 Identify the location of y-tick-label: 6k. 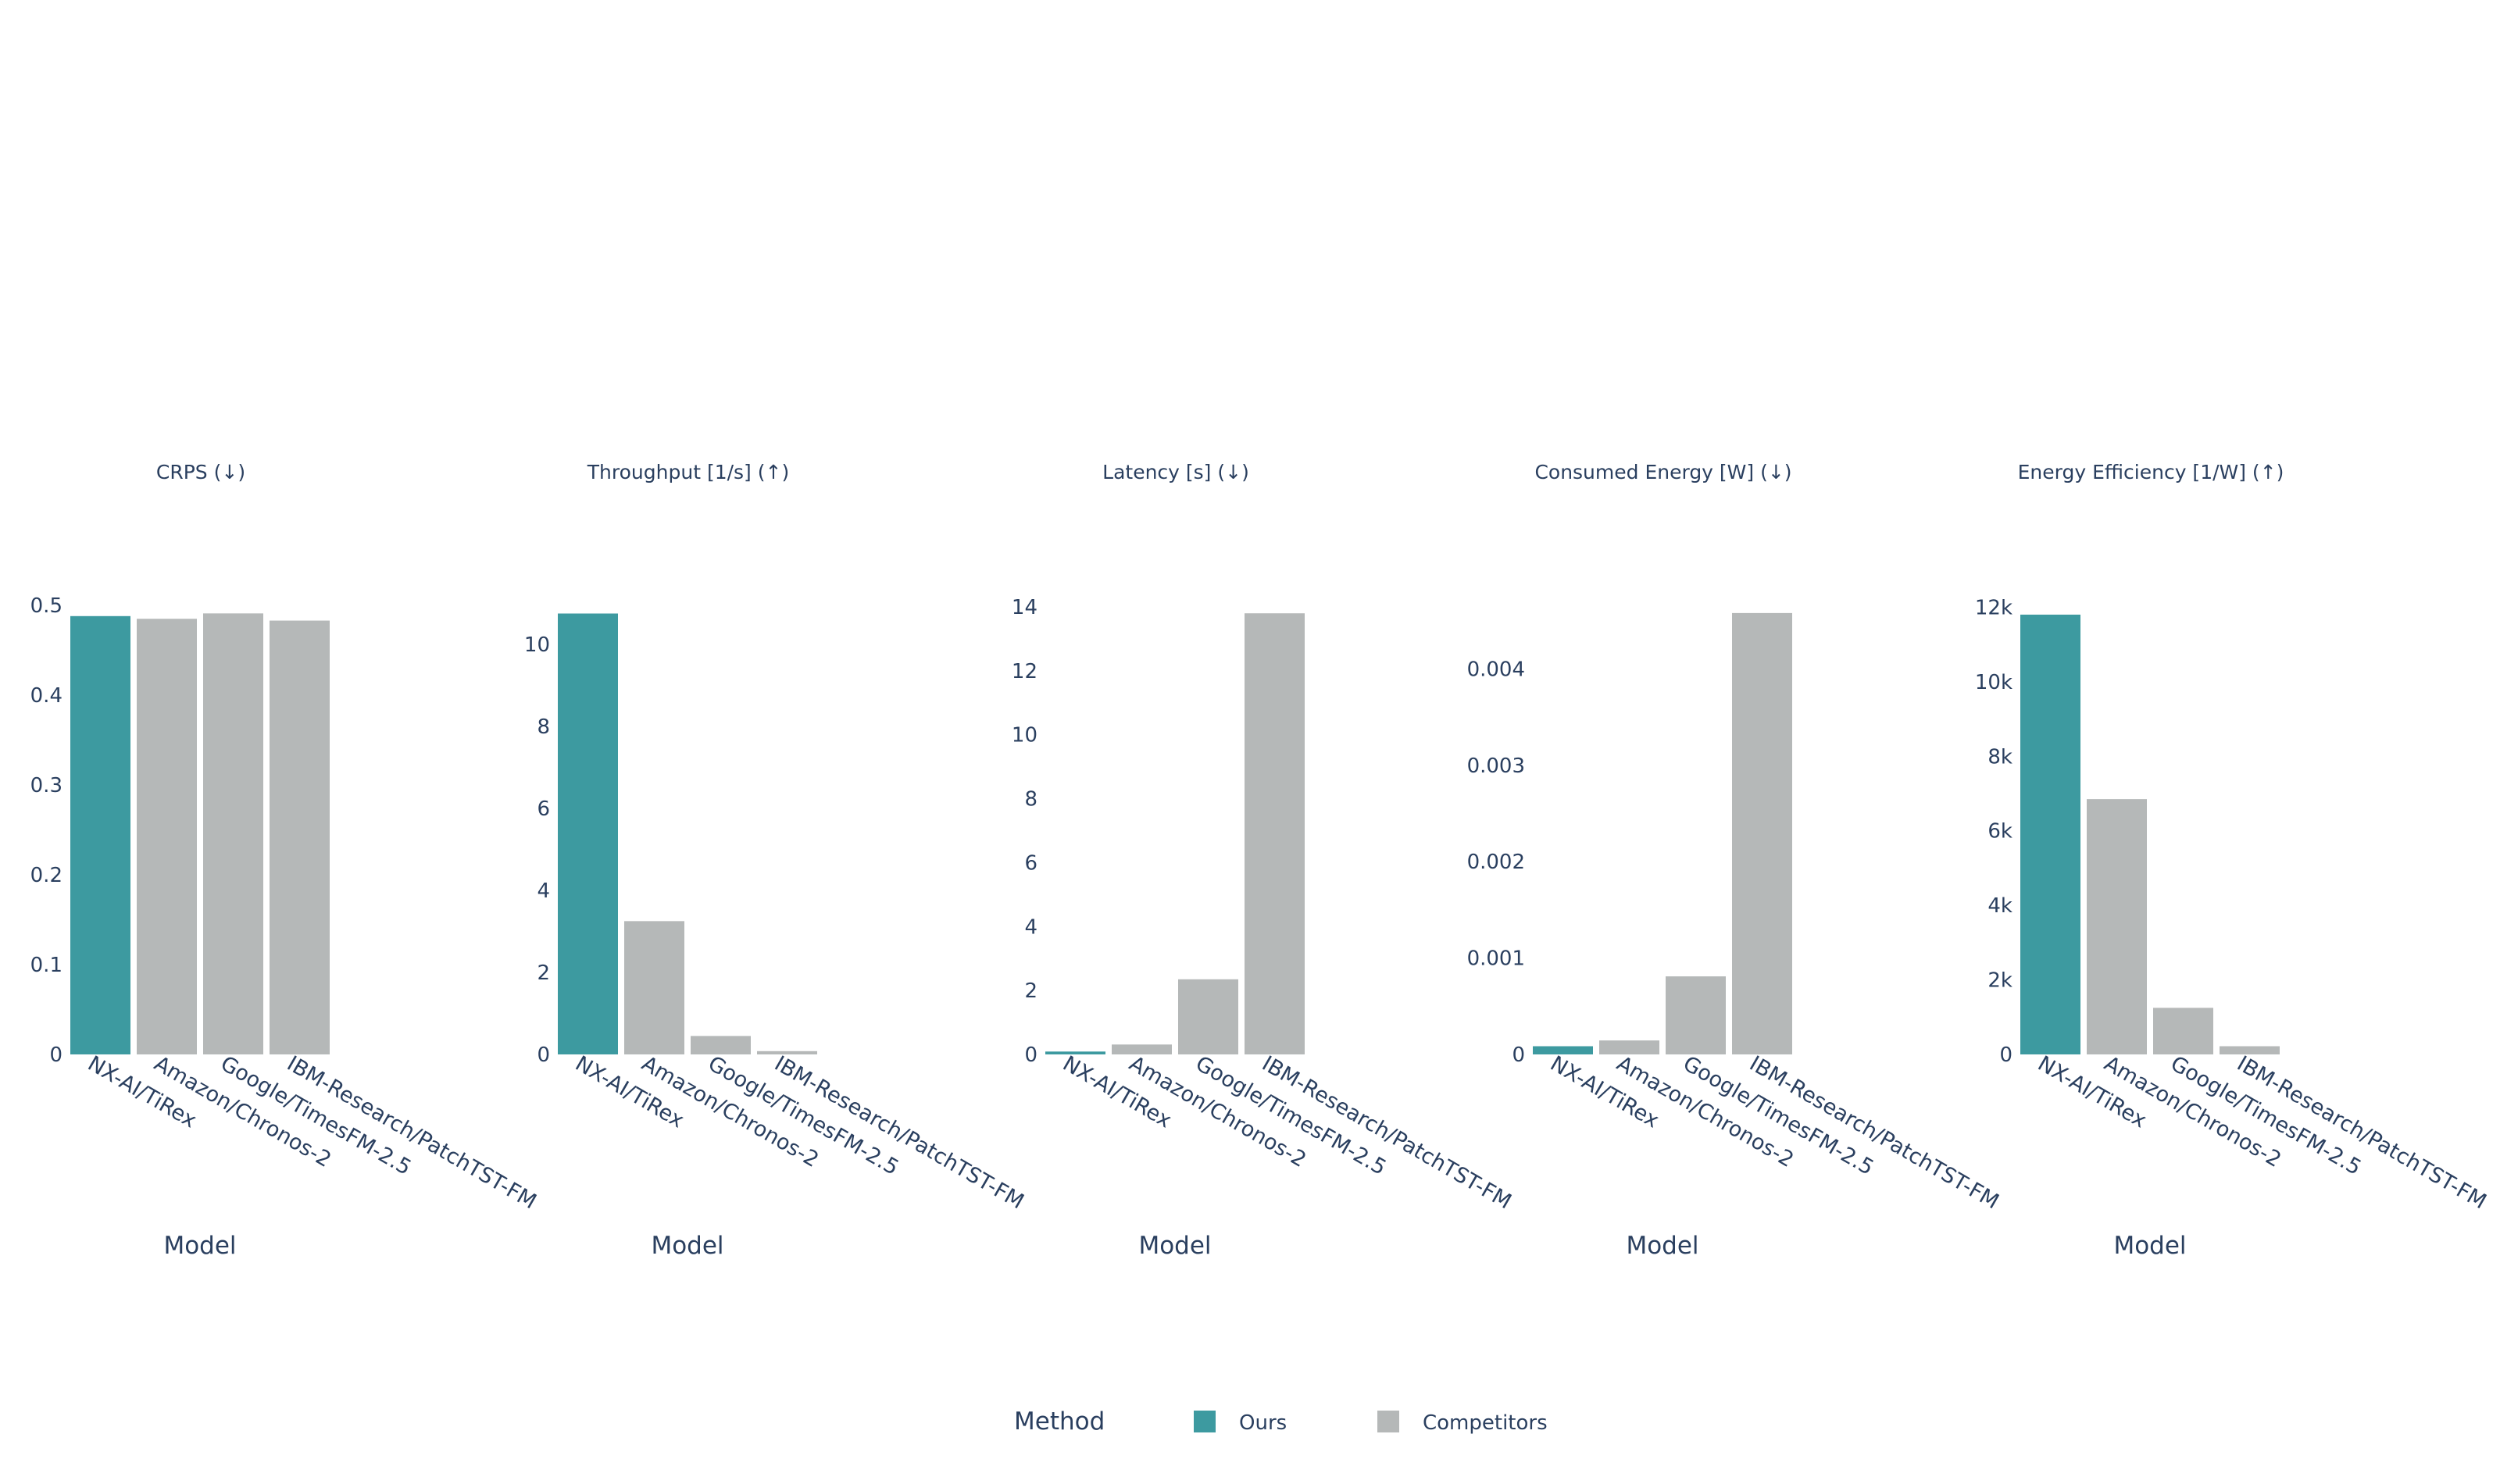
(2000, 832).